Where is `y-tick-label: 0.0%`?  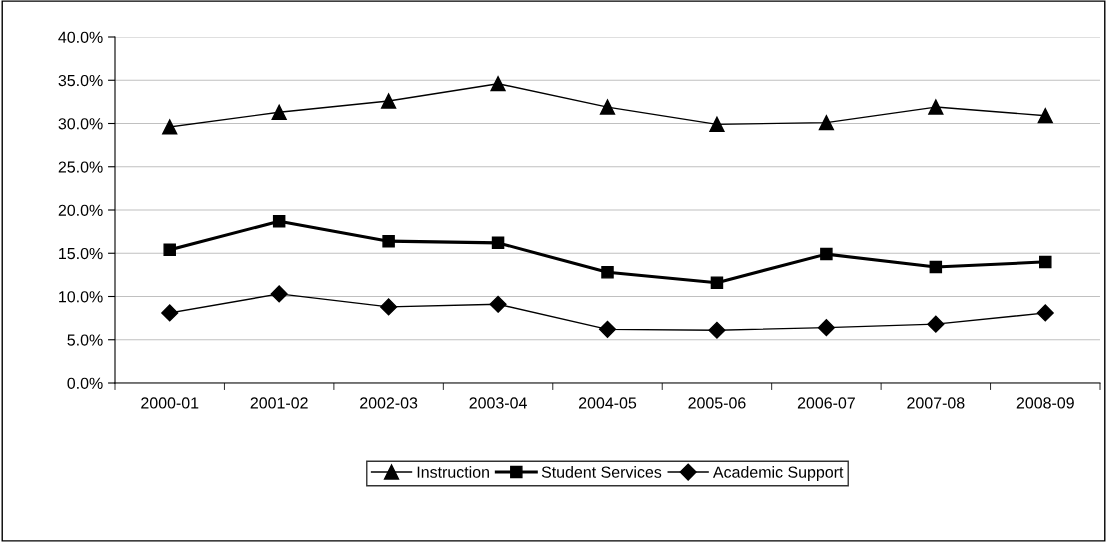 y-tick-label: 0.0% is located at coordinates (85, 383).